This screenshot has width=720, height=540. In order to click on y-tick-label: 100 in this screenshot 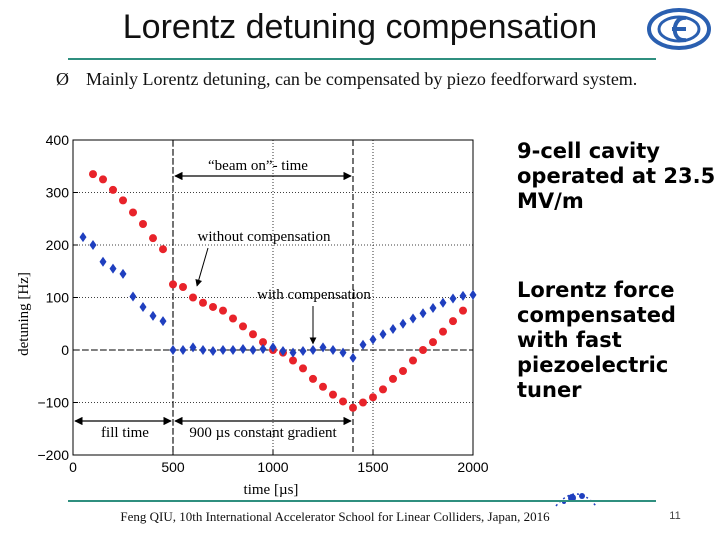, I will do `click(58, 298)`.